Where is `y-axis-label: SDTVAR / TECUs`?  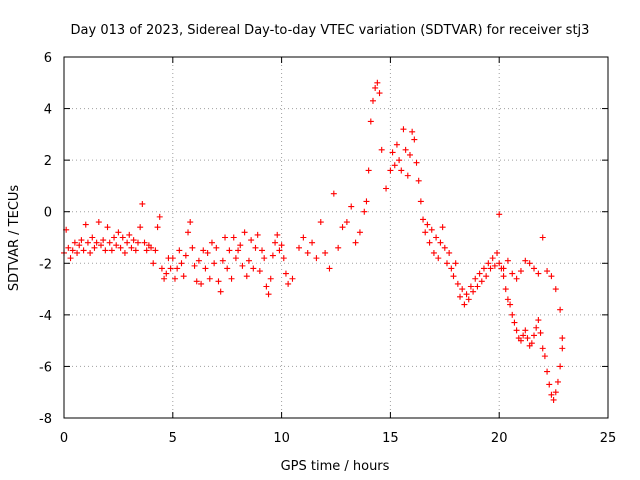
y-axis-label: SDTVAR / TECUs is located at coordinates (14, 238).